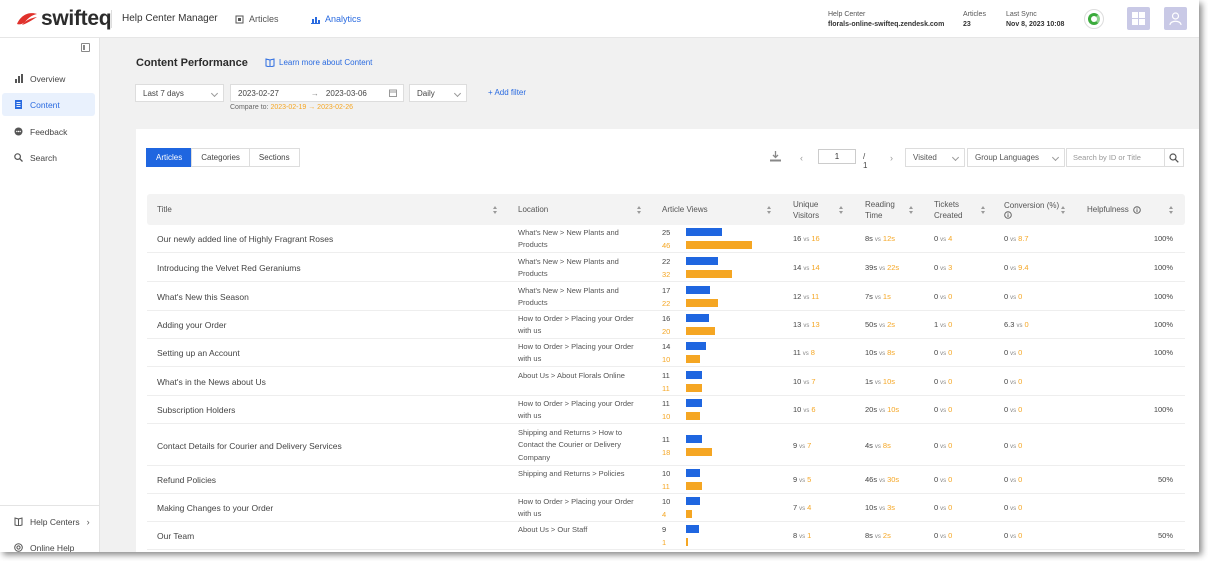 The height and width of the screenshot is (561, 1208). Describe the element at coordinates (318, 62) in the screenshot. I see `learn-more-link: Learn more about Content` at that location.